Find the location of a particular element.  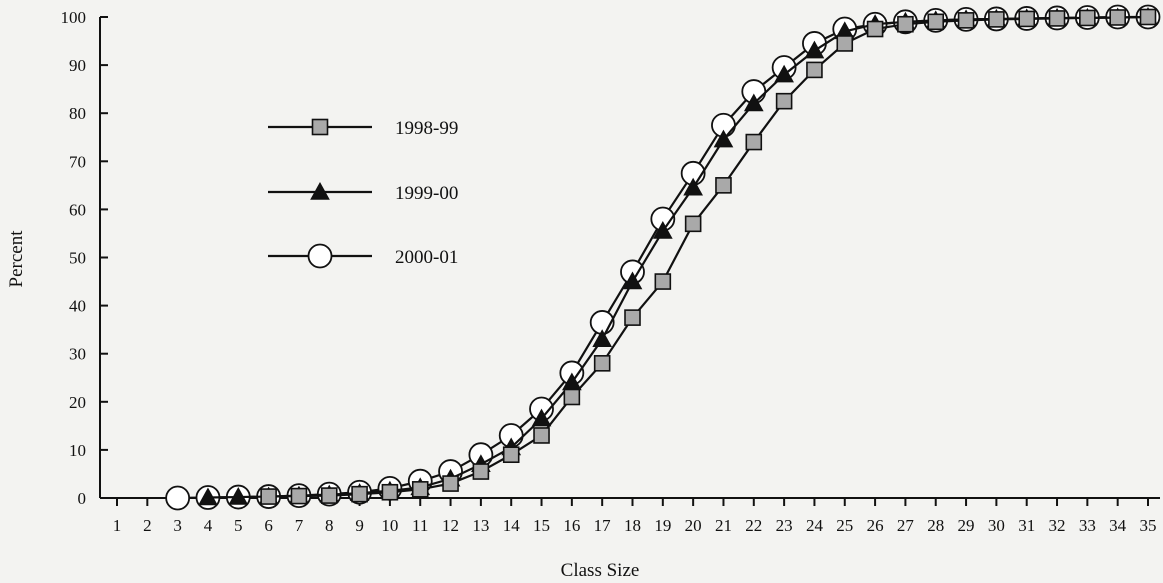

y-tick-label: 60 is located at coordinates (77, 209).